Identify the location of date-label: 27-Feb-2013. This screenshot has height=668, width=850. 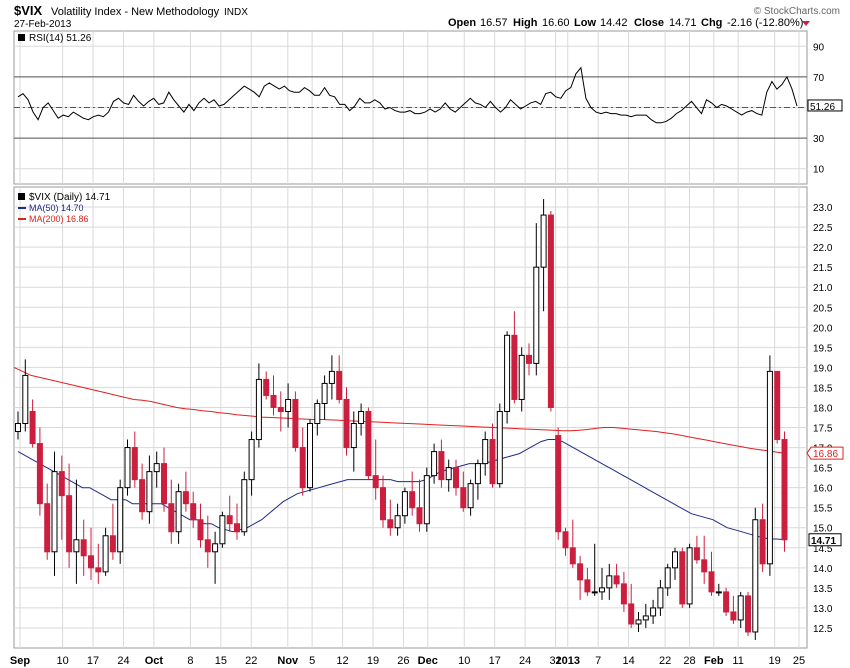
(43, 24).